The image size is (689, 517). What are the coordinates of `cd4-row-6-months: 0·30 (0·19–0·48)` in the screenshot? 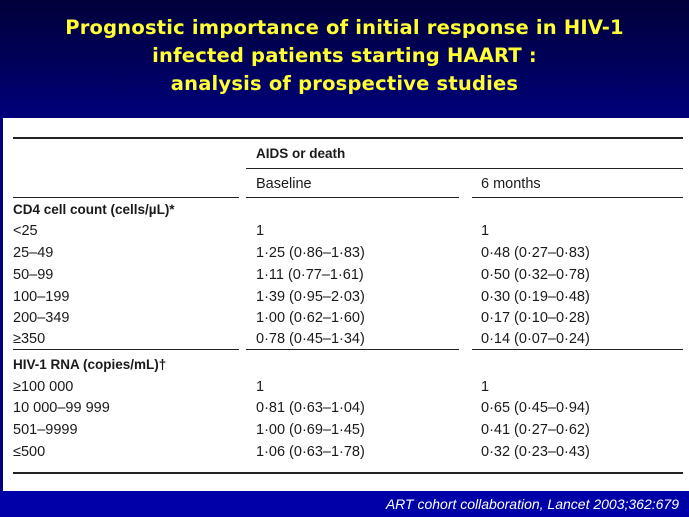 It's located at (535, 297).